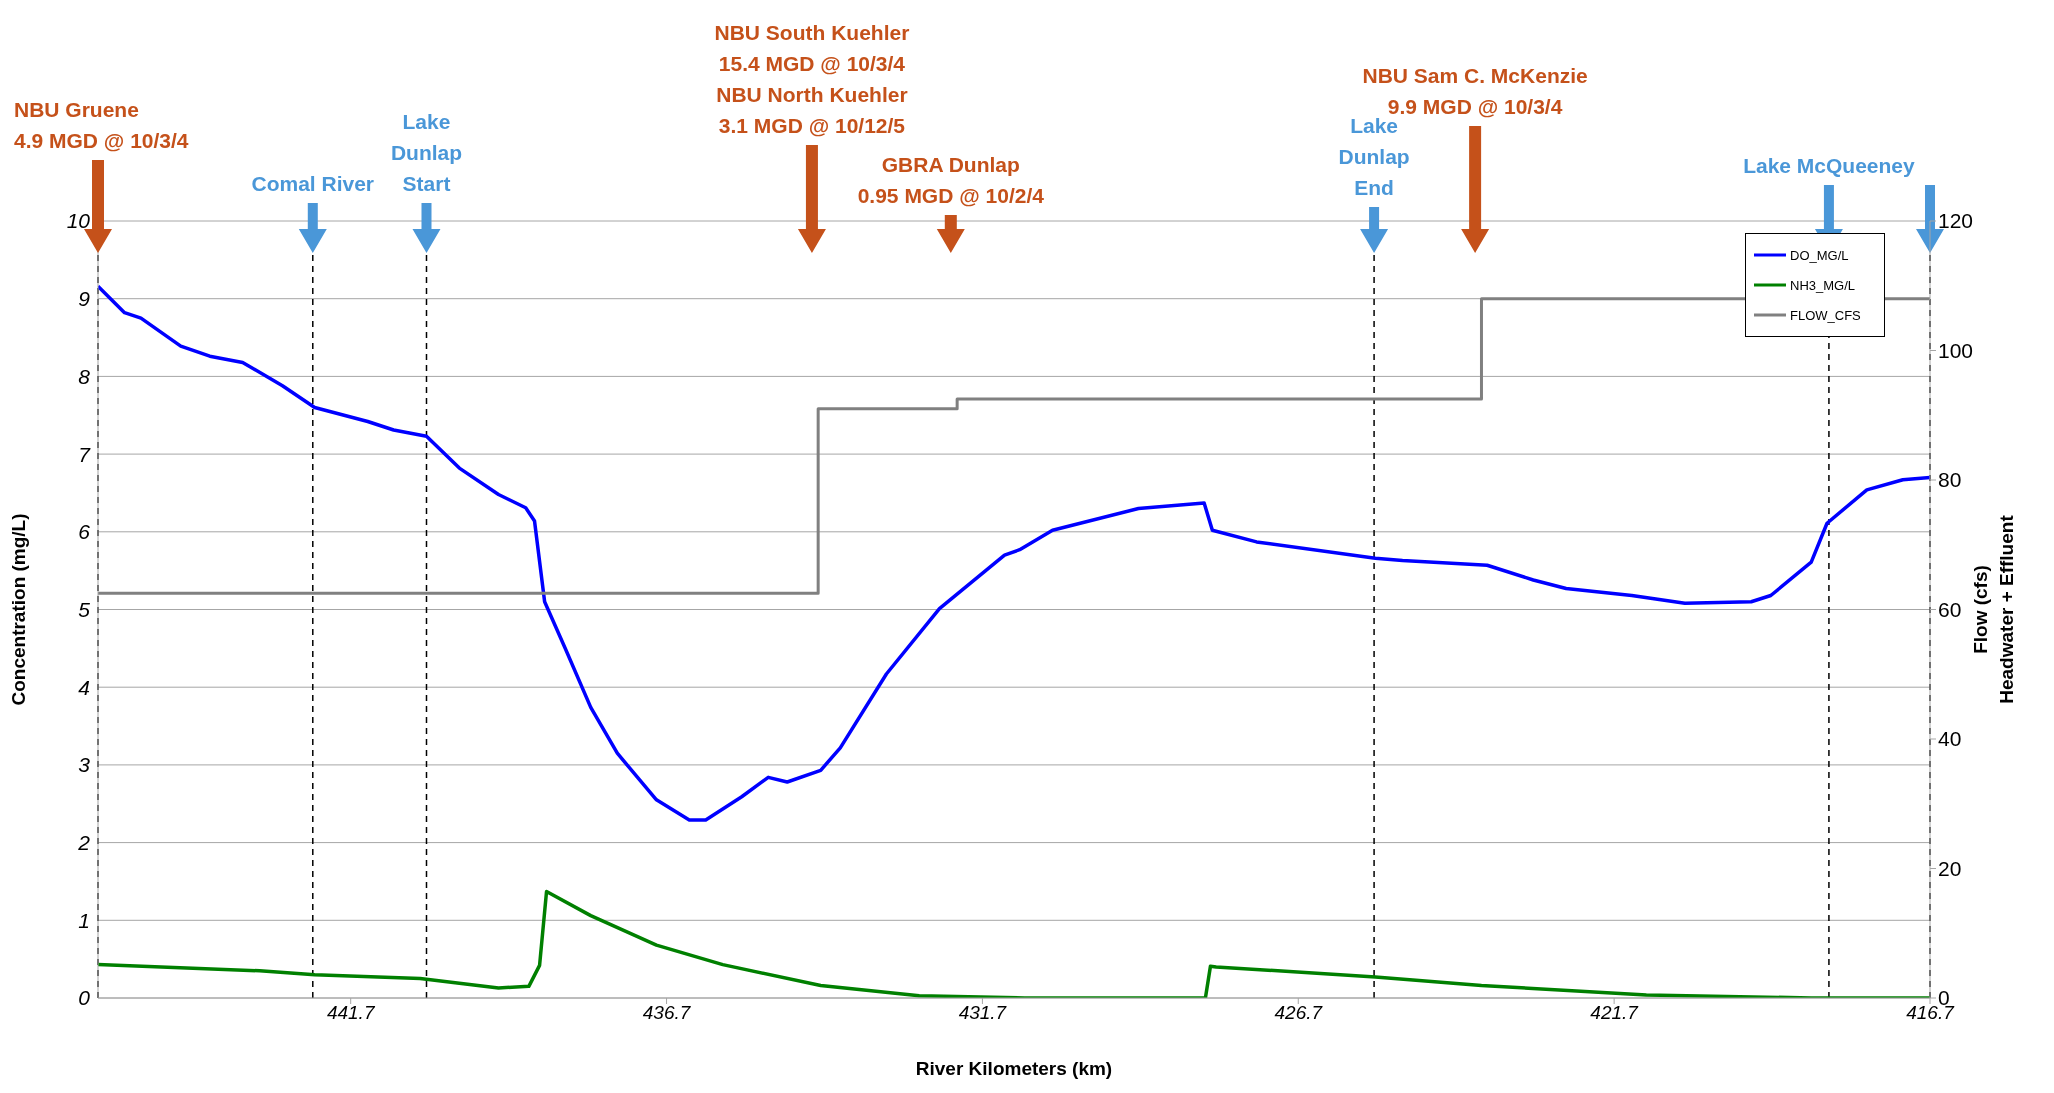  Describe the element at coordinates (983, 1013) in the screenshot. I see `x-tick-label: 431.7` at that location.